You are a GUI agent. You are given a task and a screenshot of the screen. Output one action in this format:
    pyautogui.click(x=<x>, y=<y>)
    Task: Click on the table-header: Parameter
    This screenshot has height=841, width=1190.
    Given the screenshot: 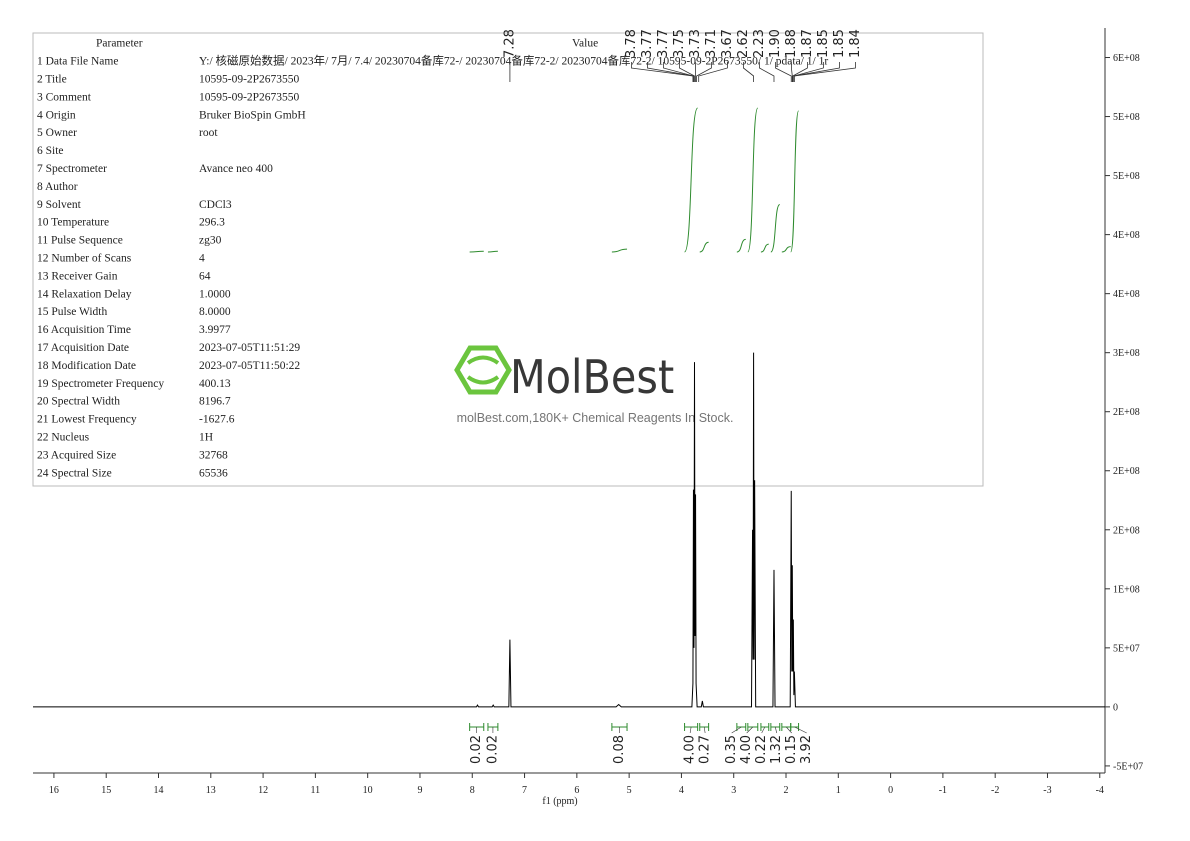 What is the action you would take?
    pyautogui.click(x=119, y=44)
    